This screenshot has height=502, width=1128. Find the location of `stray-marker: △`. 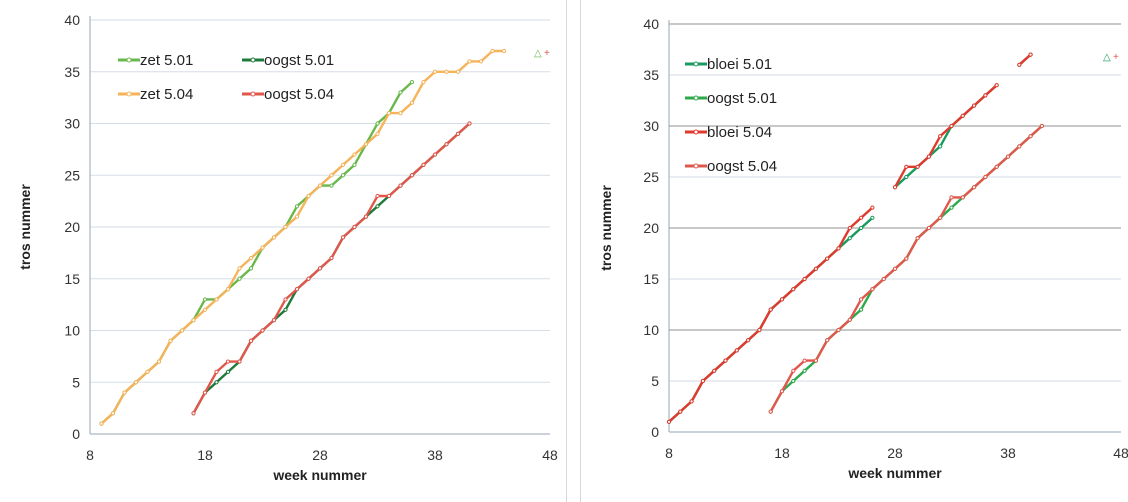

stray-marker: △ is located at coordinates (1107, 57).